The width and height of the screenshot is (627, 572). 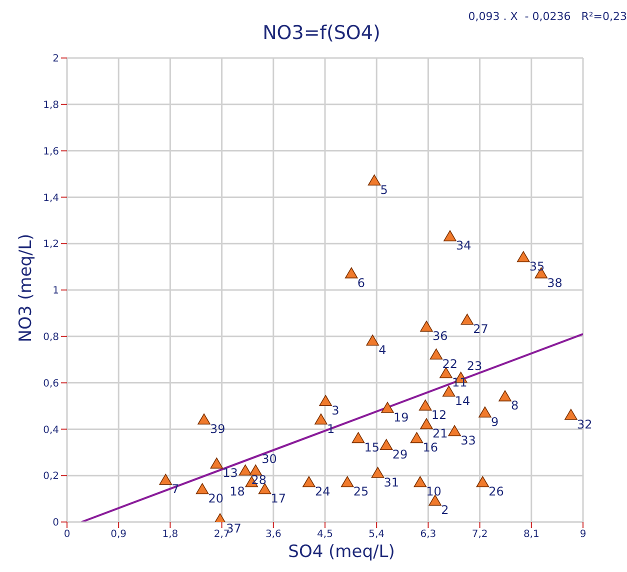 I want to click on annotation: 9, so click(x=494, y=421).